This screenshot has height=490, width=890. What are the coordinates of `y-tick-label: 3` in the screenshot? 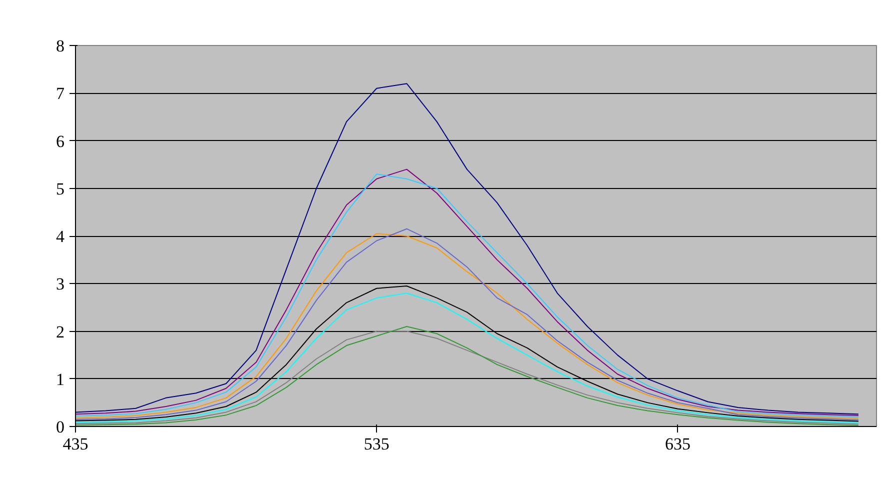 It's located at (60, 284).